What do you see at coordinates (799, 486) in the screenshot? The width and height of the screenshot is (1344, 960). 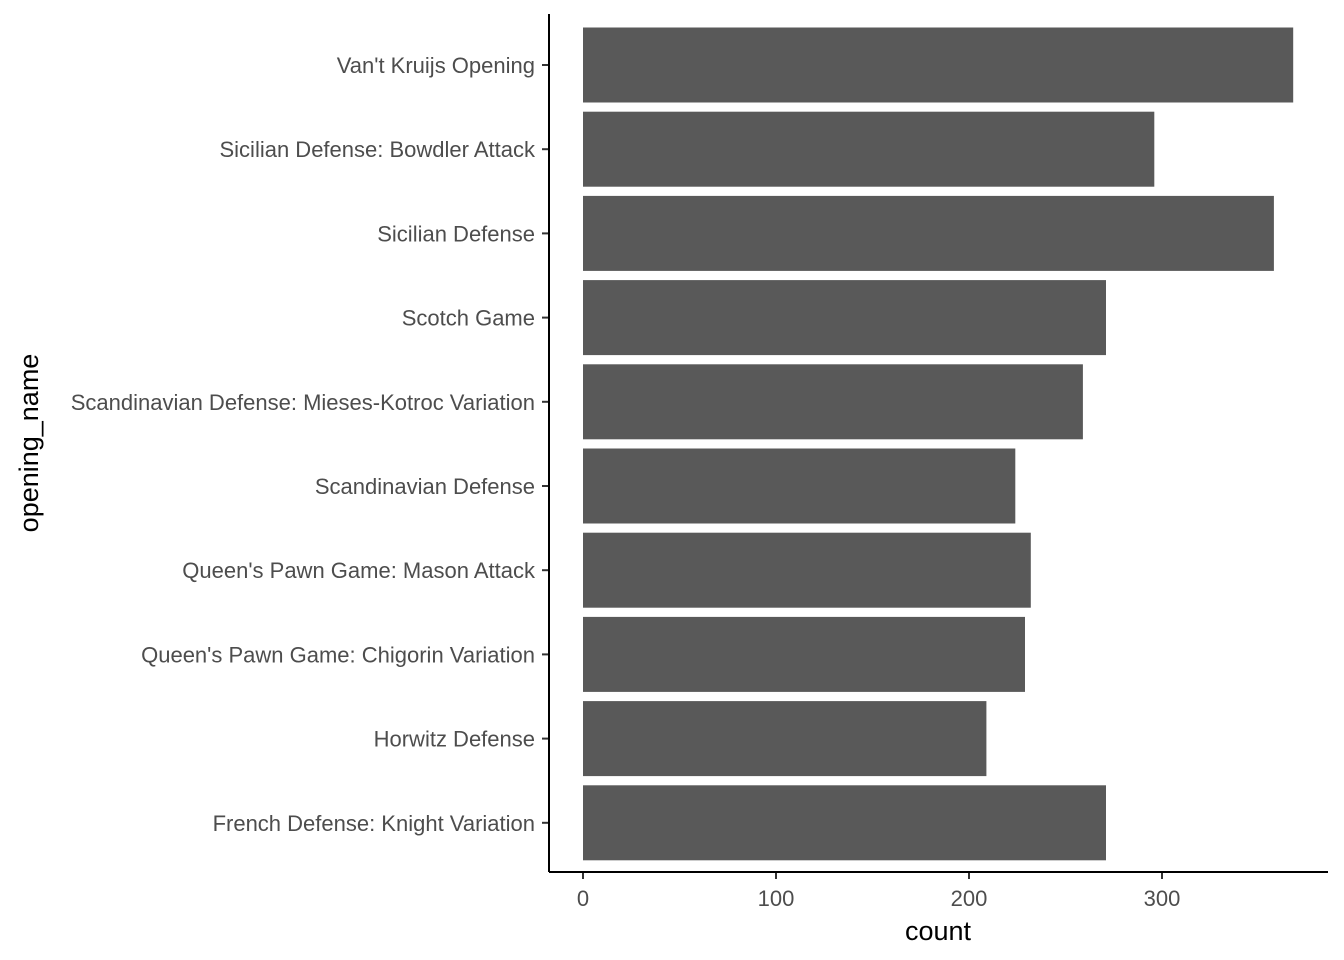 I see `bar-scandinavian-defense` at bounding box center [799, 486].